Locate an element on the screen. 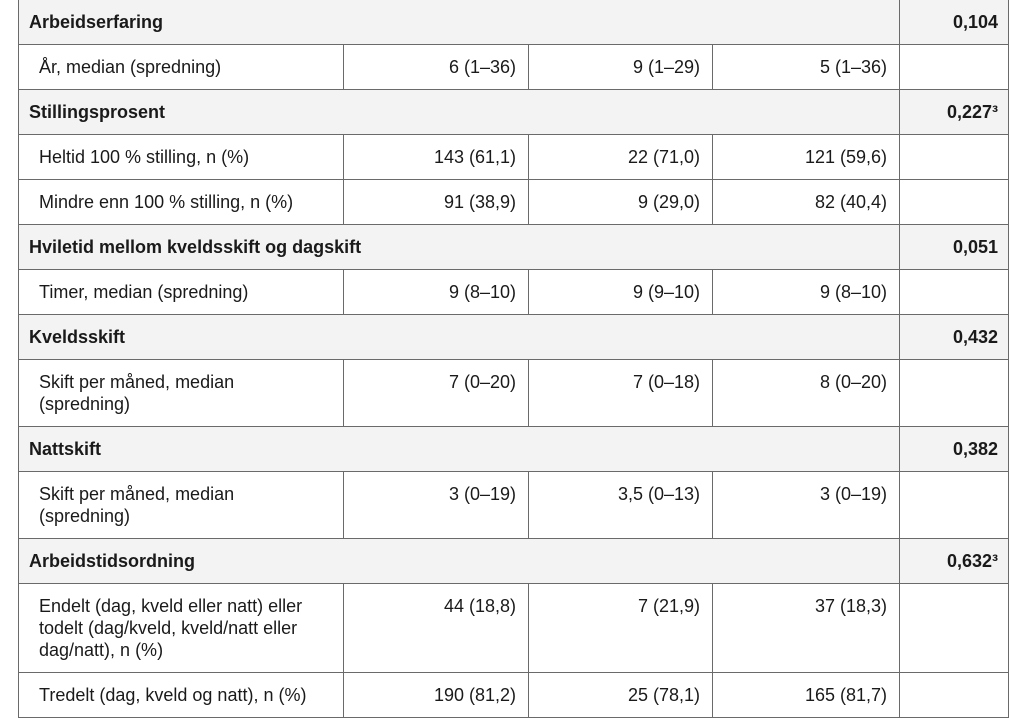 The image size is (1024, 718). row-label: Tredelt (dag, kveld og natt), n (%) is located at coordinates (181, 695).